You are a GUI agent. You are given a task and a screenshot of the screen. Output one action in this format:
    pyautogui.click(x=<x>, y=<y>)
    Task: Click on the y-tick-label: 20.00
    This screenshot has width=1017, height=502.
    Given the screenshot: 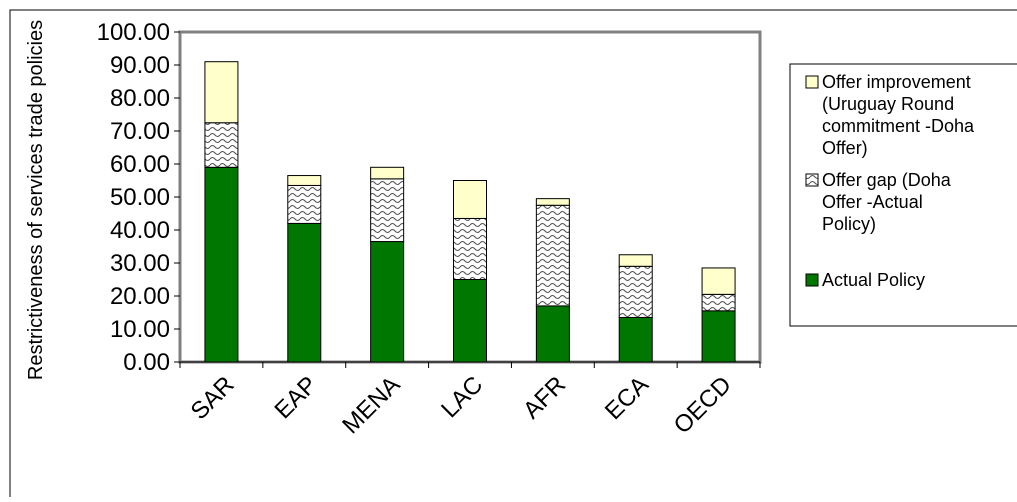 What is the action you would take?
    pyautogui.click(x=140, y=296)
    